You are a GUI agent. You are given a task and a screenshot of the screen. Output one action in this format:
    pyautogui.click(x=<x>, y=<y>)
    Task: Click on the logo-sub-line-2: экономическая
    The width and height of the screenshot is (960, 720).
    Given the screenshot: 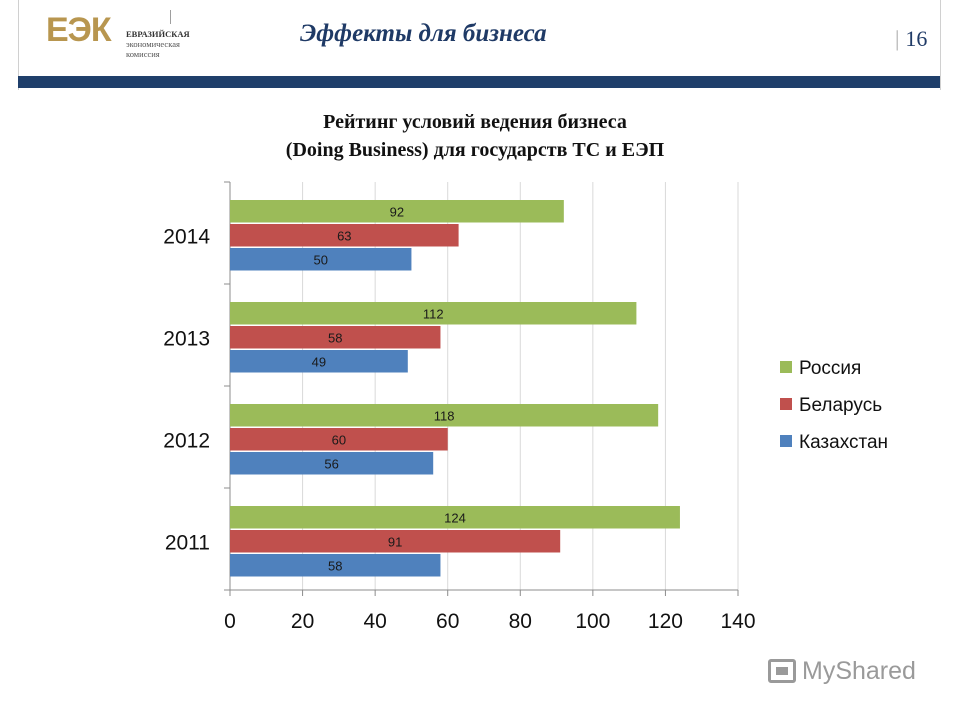 What is the action you would take?
    pyautogui.click(x=153, y=44)
    